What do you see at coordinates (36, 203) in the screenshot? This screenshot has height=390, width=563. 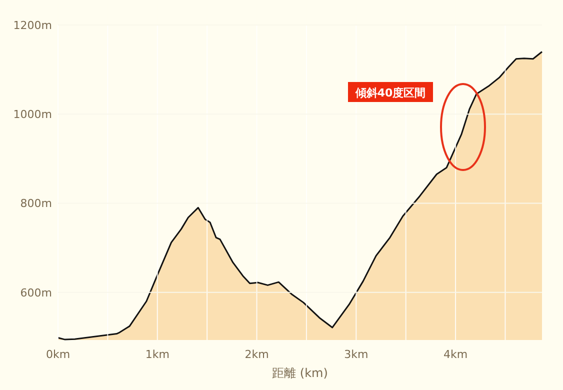 I see `y-tick-label: 800m` at bounding box center [36, 203].